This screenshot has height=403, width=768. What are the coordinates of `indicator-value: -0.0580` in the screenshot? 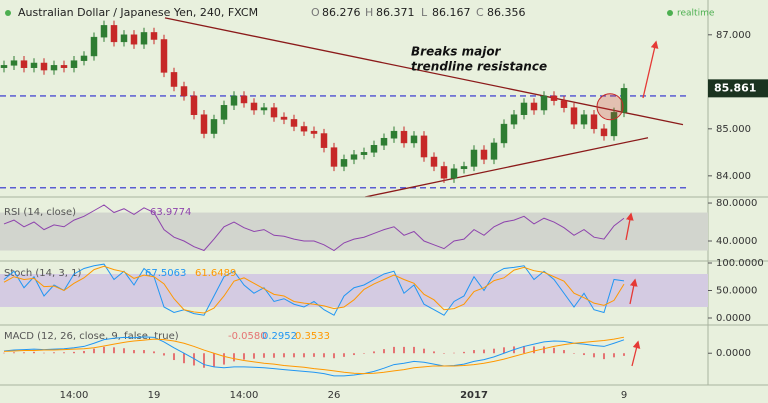 It's located at (247, 336).